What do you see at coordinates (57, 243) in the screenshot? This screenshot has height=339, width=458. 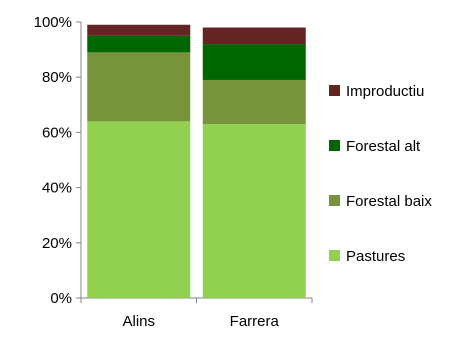 I see `y-tick-label: 20%` at bounding box center [57, 243].